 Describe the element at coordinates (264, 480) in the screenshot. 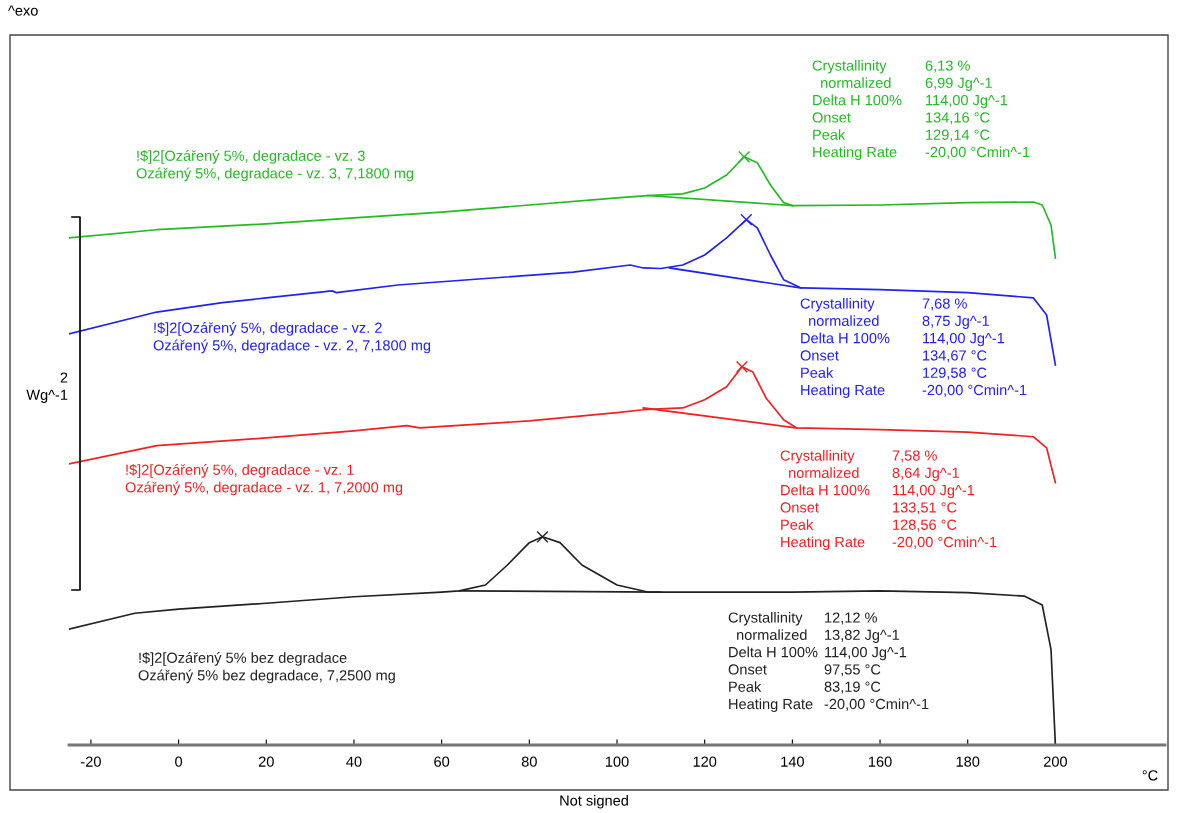

I see `series-label: !$]2[Ozářený 5%, degradace - vz. 1 Ozářený 5%, degradace - vz. 1, 7,2000 mg` at that location.